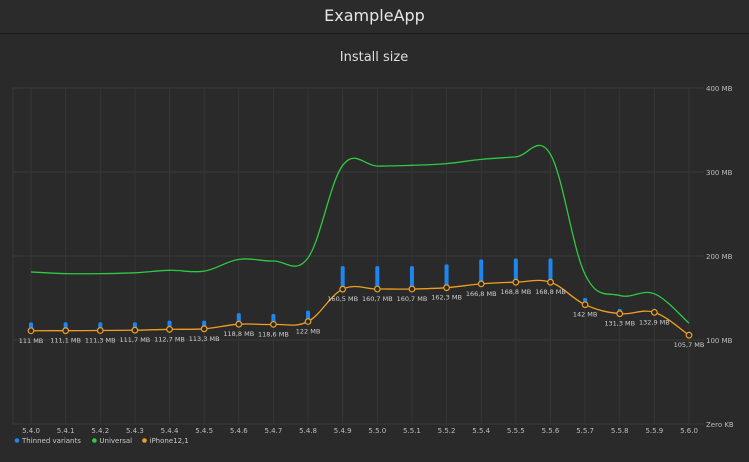  I want to click on legend: Thinned variants Universal iPhone12,1, so click(101, 441).